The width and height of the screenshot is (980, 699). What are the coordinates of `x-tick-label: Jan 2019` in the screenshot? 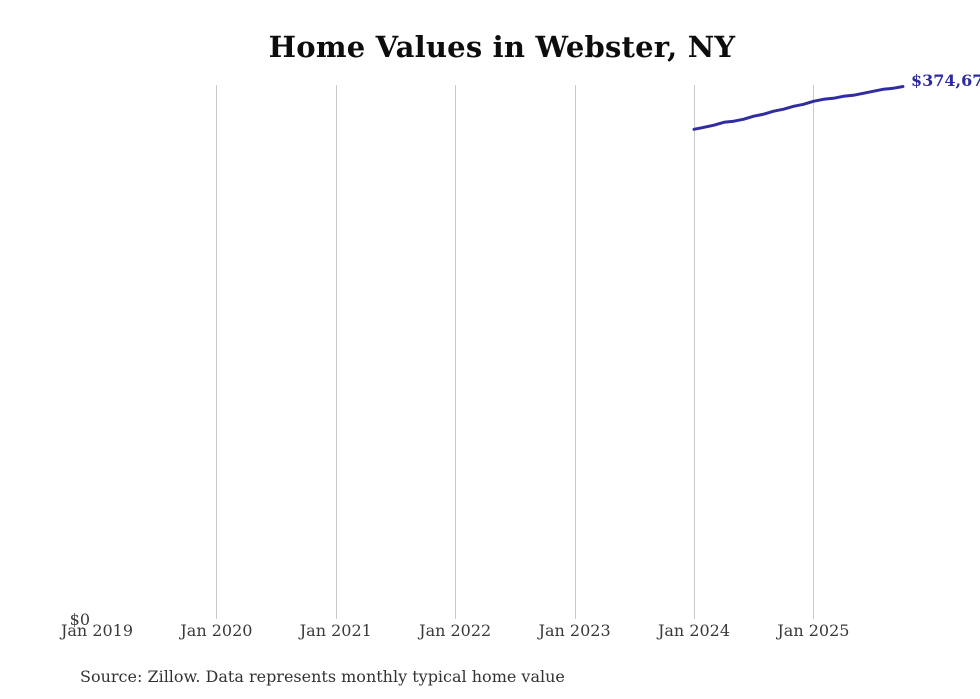 It's located at (97, 630).